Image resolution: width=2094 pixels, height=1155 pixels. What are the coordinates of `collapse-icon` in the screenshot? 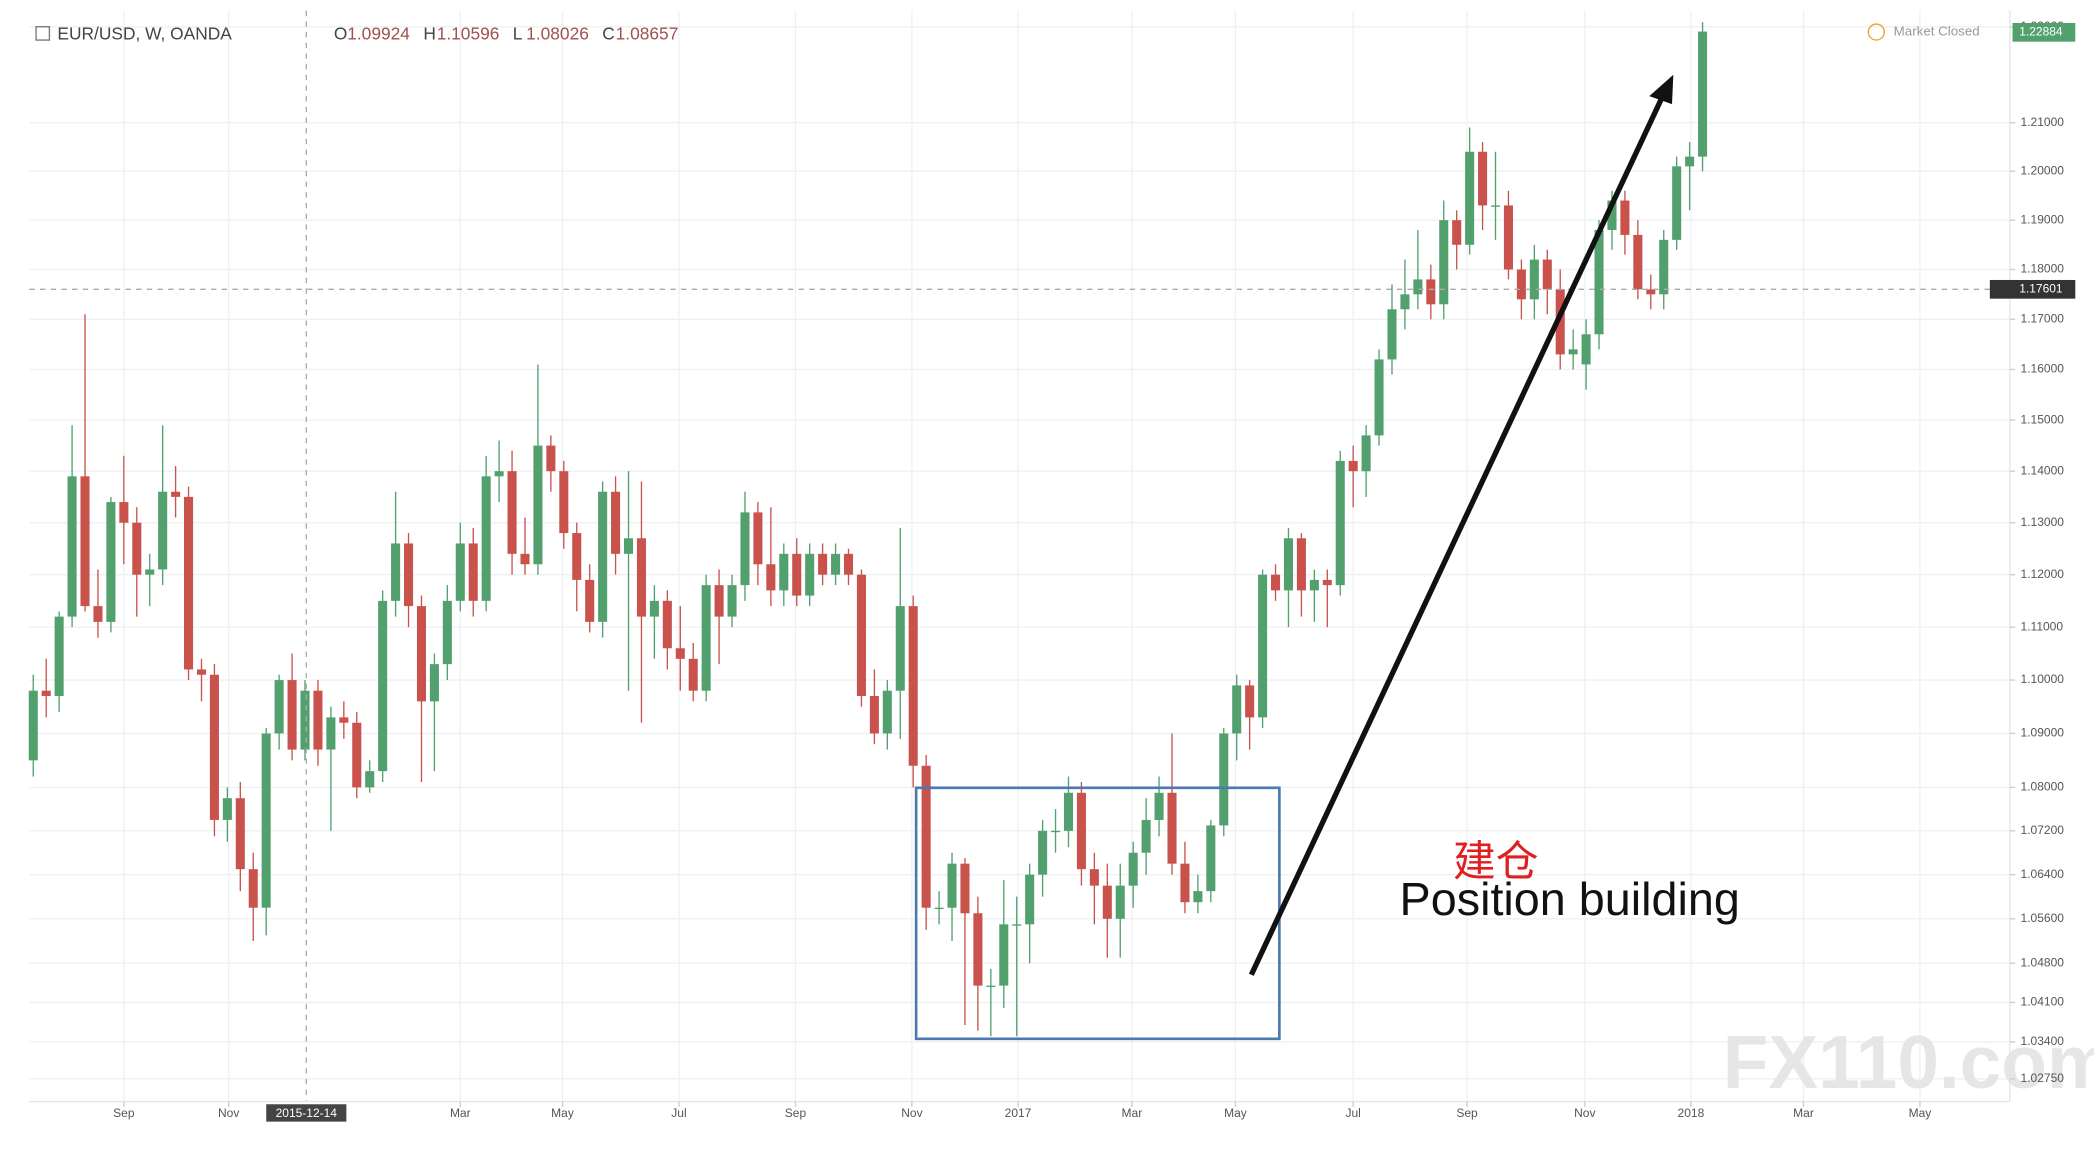 It's located at (43, 33).